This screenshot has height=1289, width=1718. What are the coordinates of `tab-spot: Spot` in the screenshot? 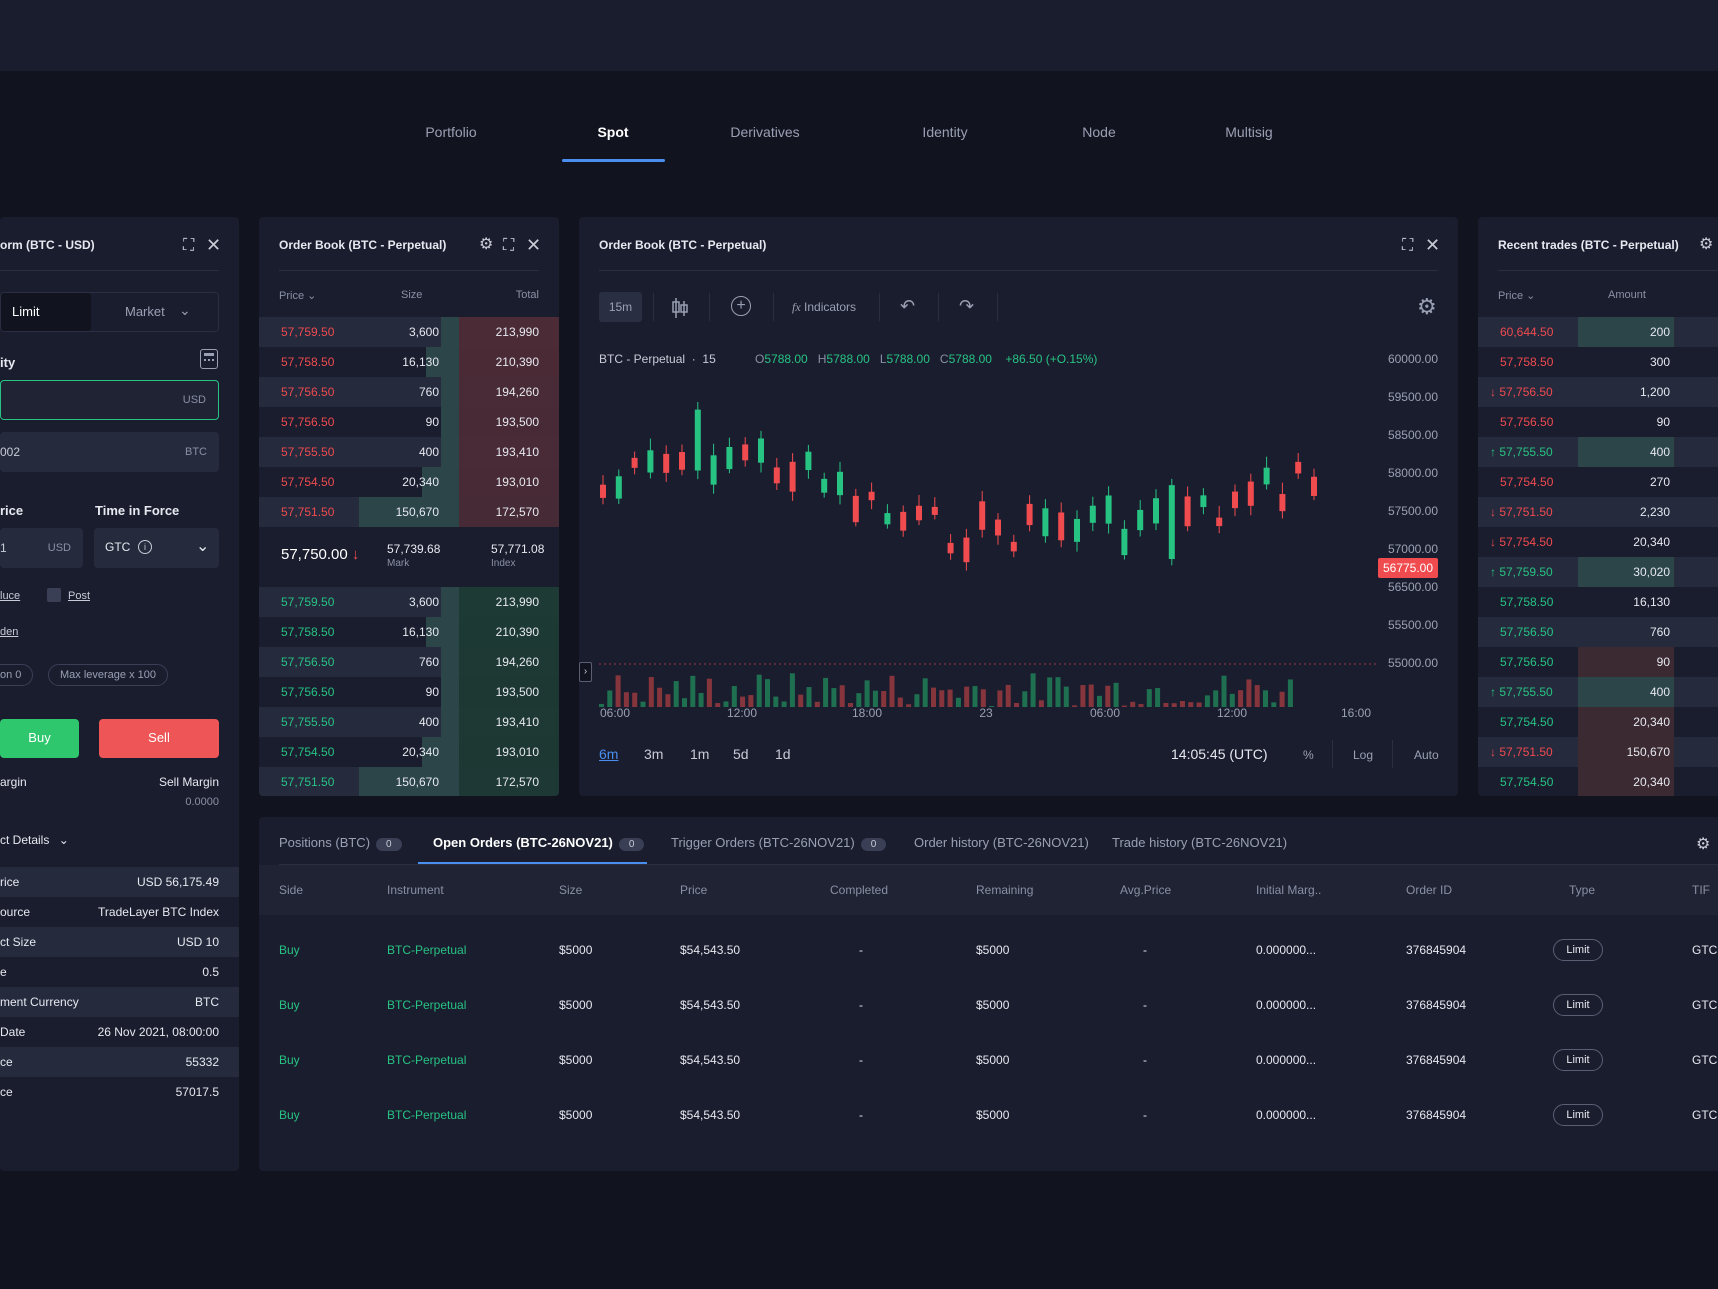 It's located at (613, 132).